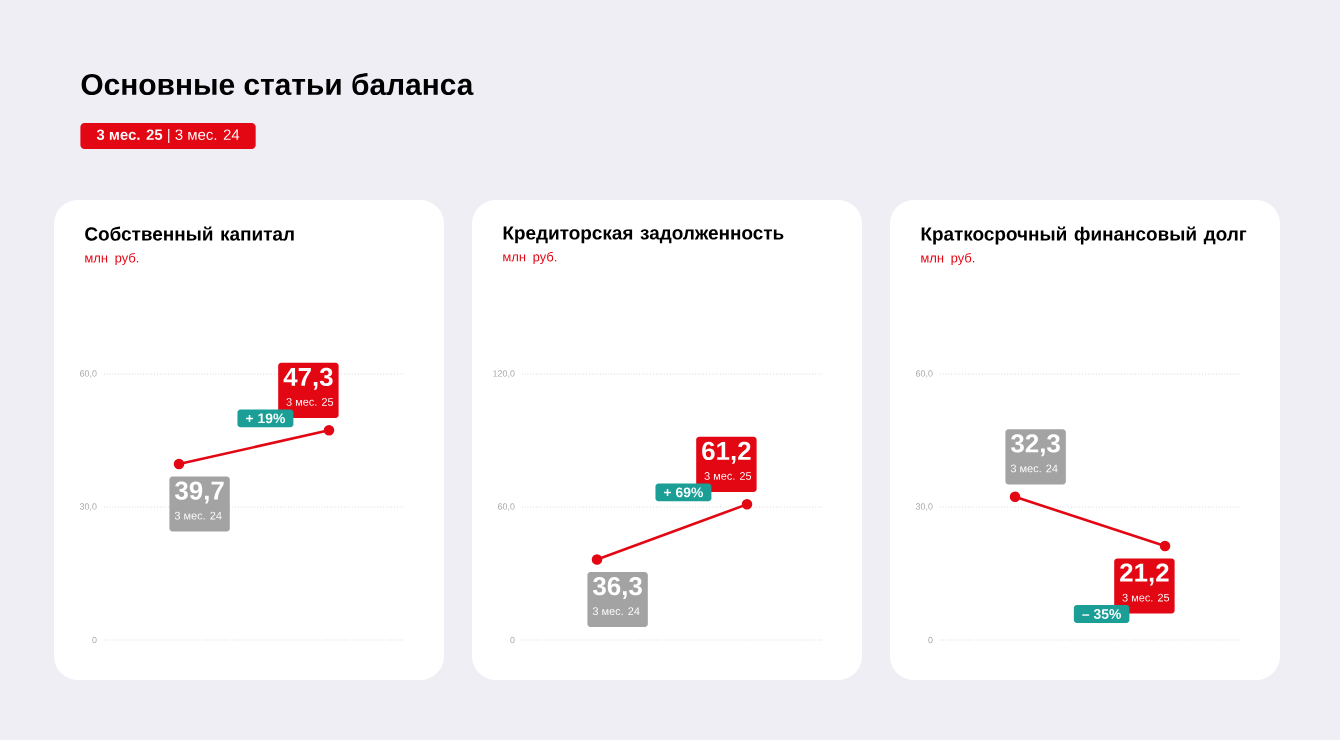  Describe the element at coordinates (617, 588) in the screenshot. I see `data-label: 36,3` at that location.